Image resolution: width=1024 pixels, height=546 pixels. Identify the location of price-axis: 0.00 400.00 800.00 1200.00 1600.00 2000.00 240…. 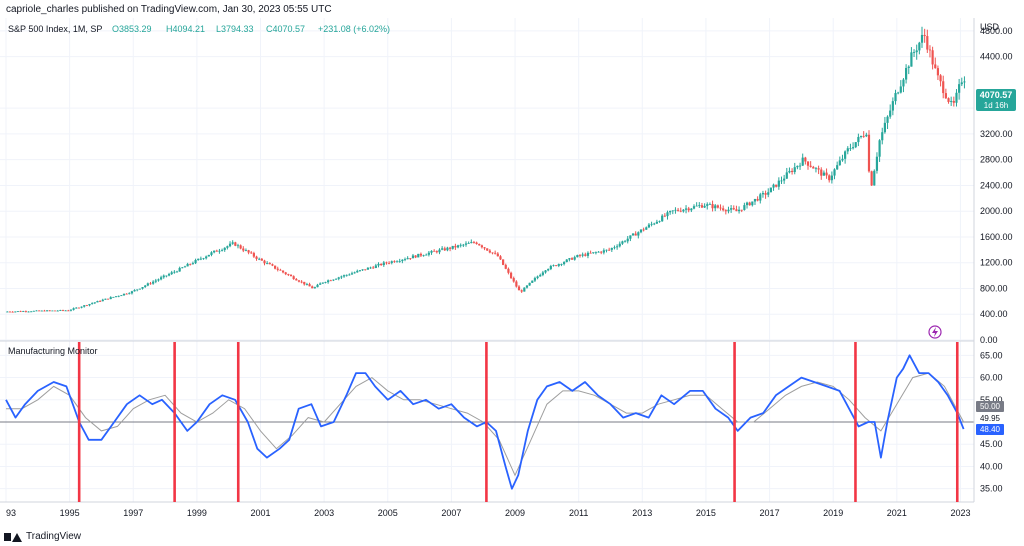
(996, 185).